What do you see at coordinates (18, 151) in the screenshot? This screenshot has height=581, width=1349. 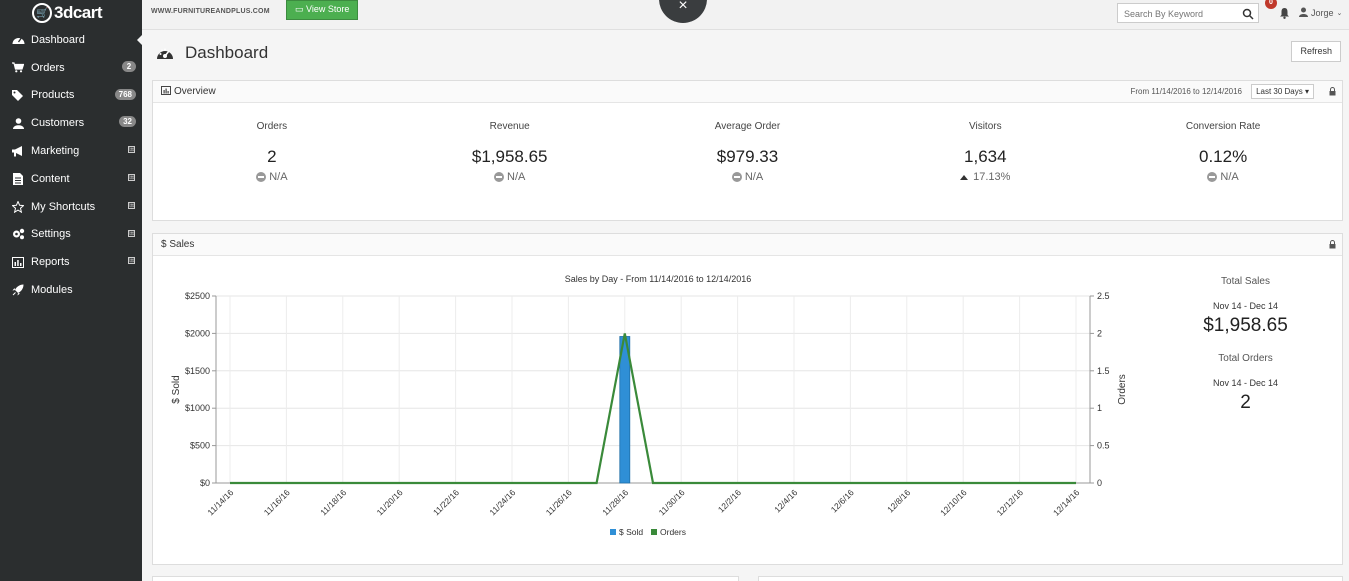 I see `megaphone-icon` at bounding box center [18, 151].